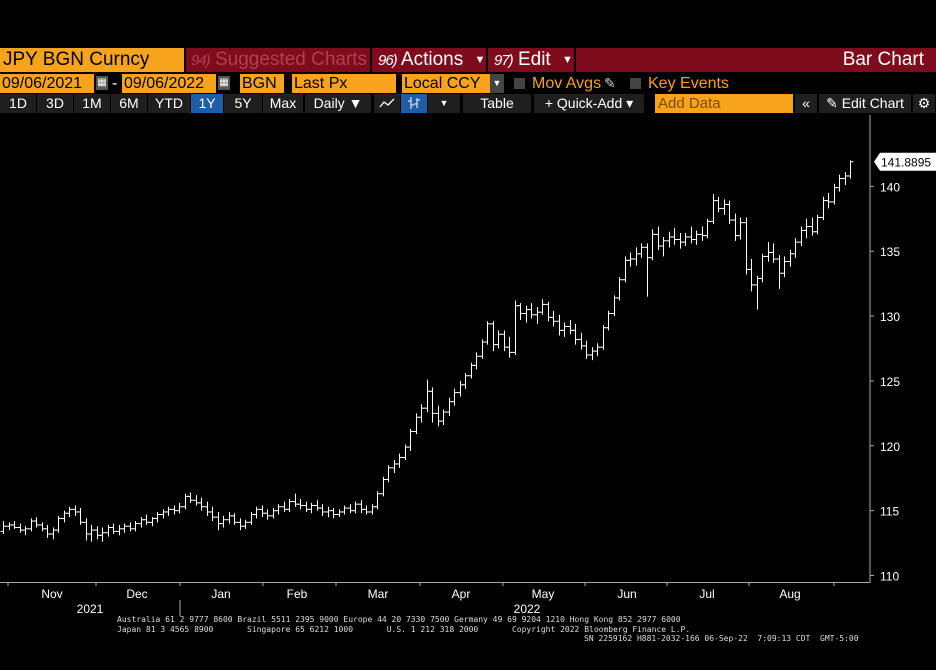 This screenshot has height=670, width=936. What do you see at coordinates (889, 577) in the screenshot?
I see `y-tick-label: 110` at bounding box center [889, 577].